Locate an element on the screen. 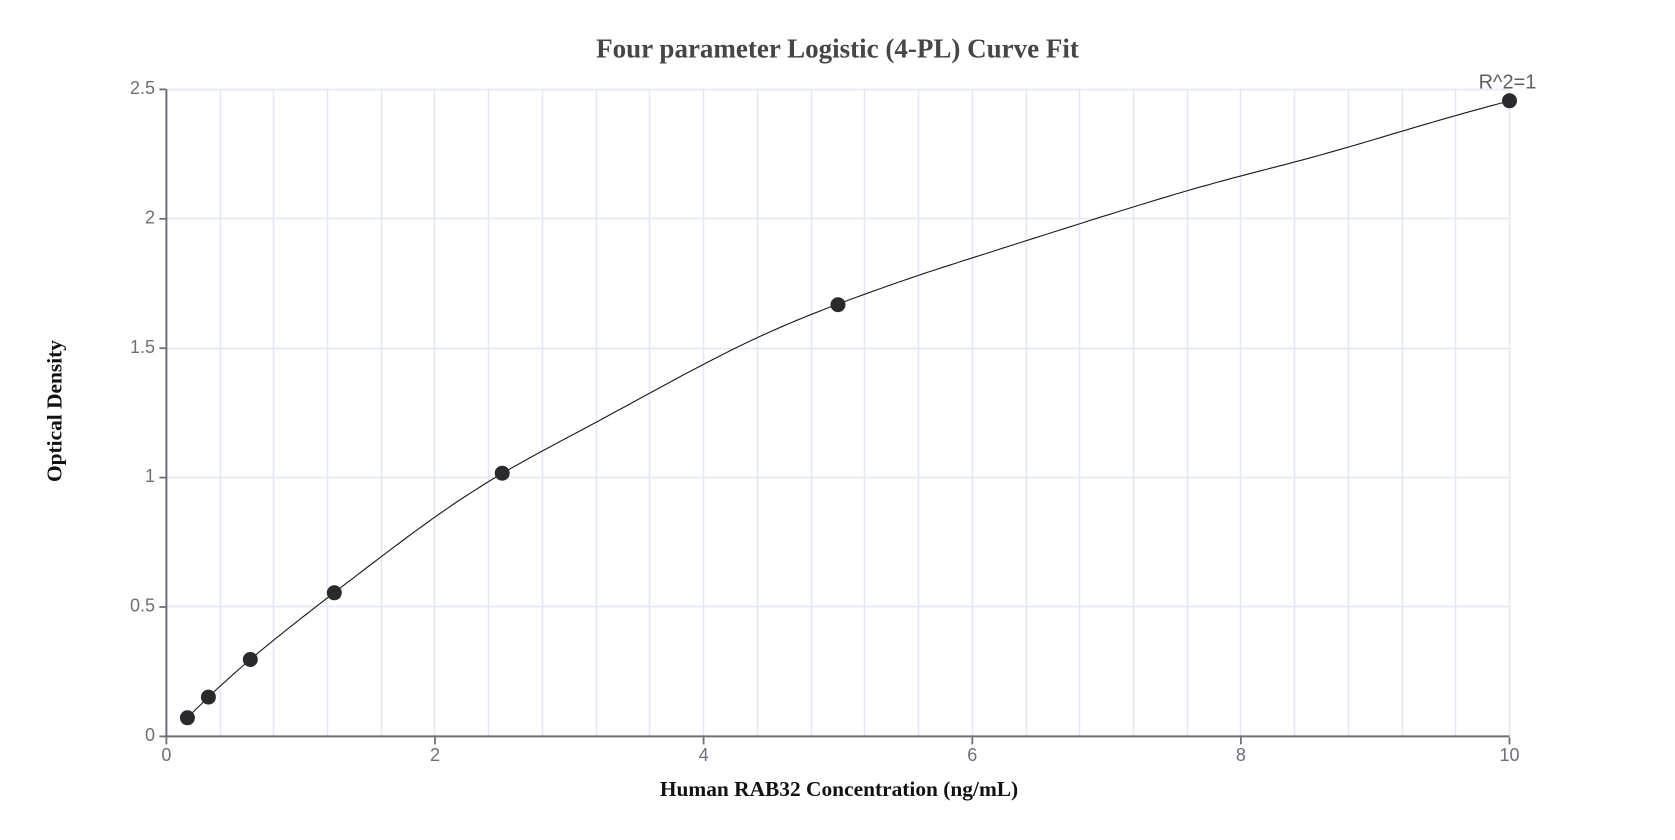 The height and width of the screenshot is (840, 1675). svg-text: 6 is located at coordinates (972, 755).